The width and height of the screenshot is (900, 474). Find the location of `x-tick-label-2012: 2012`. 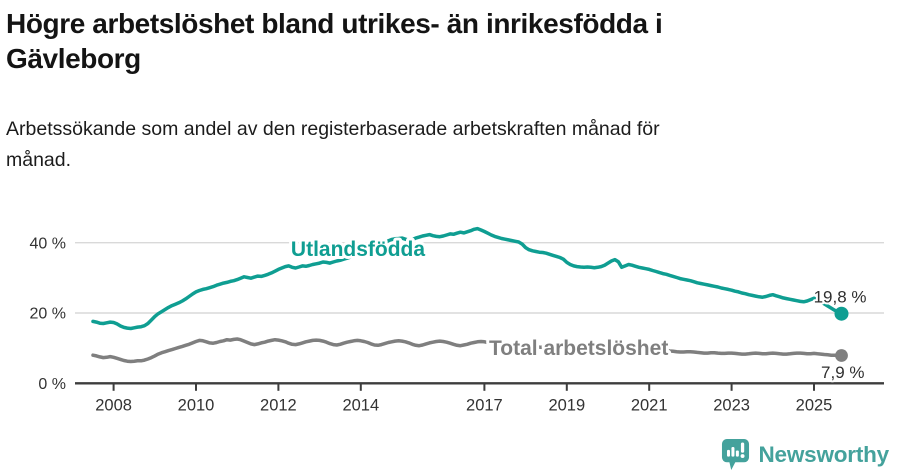

x-tick-label-2012: 2012 is located at coordinates (278, 406).